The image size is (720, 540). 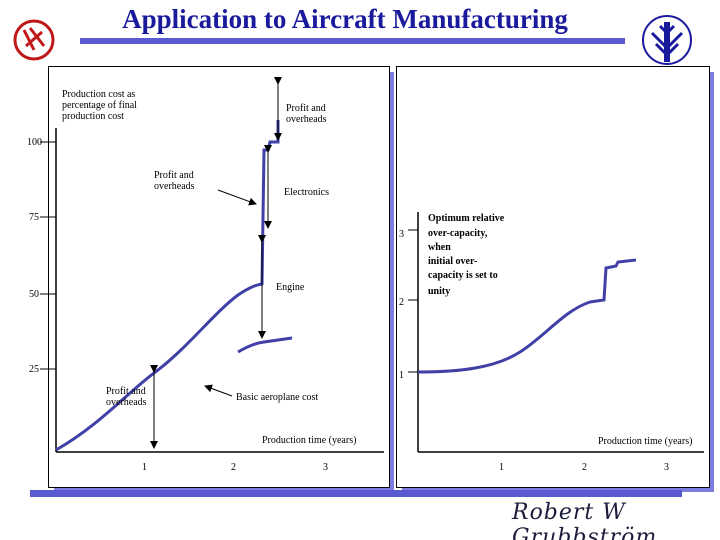 I want to click on left-lower-tail, so click(x=265, y=345).